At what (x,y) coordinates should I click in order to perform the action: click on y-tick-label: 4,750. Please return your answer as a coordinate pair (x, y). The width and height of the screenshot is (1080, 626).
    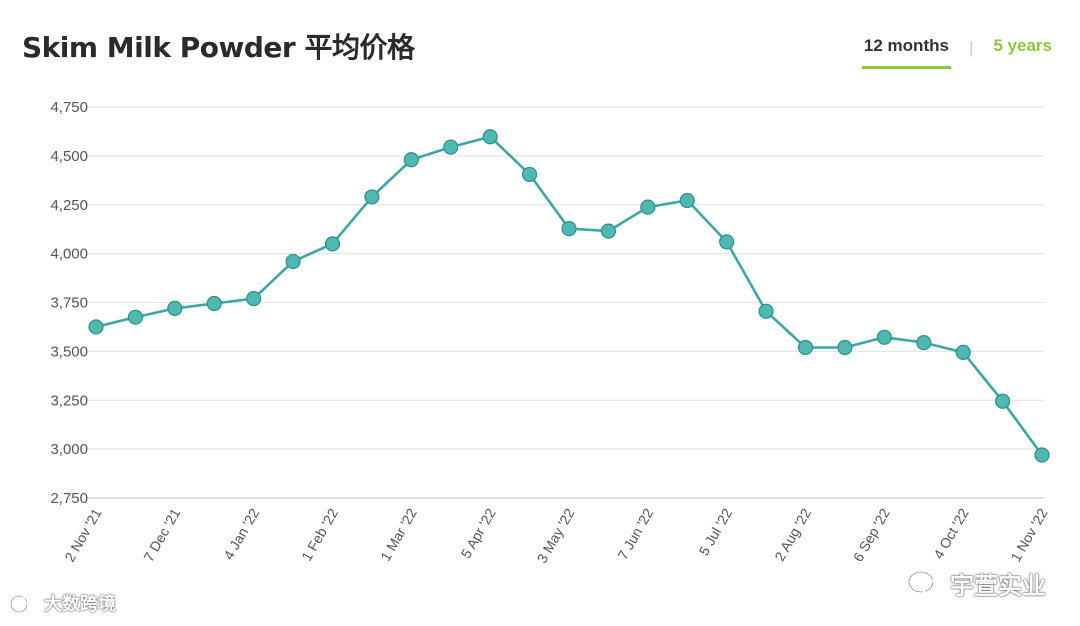
    Looking at the image, I should click on (69, 107).